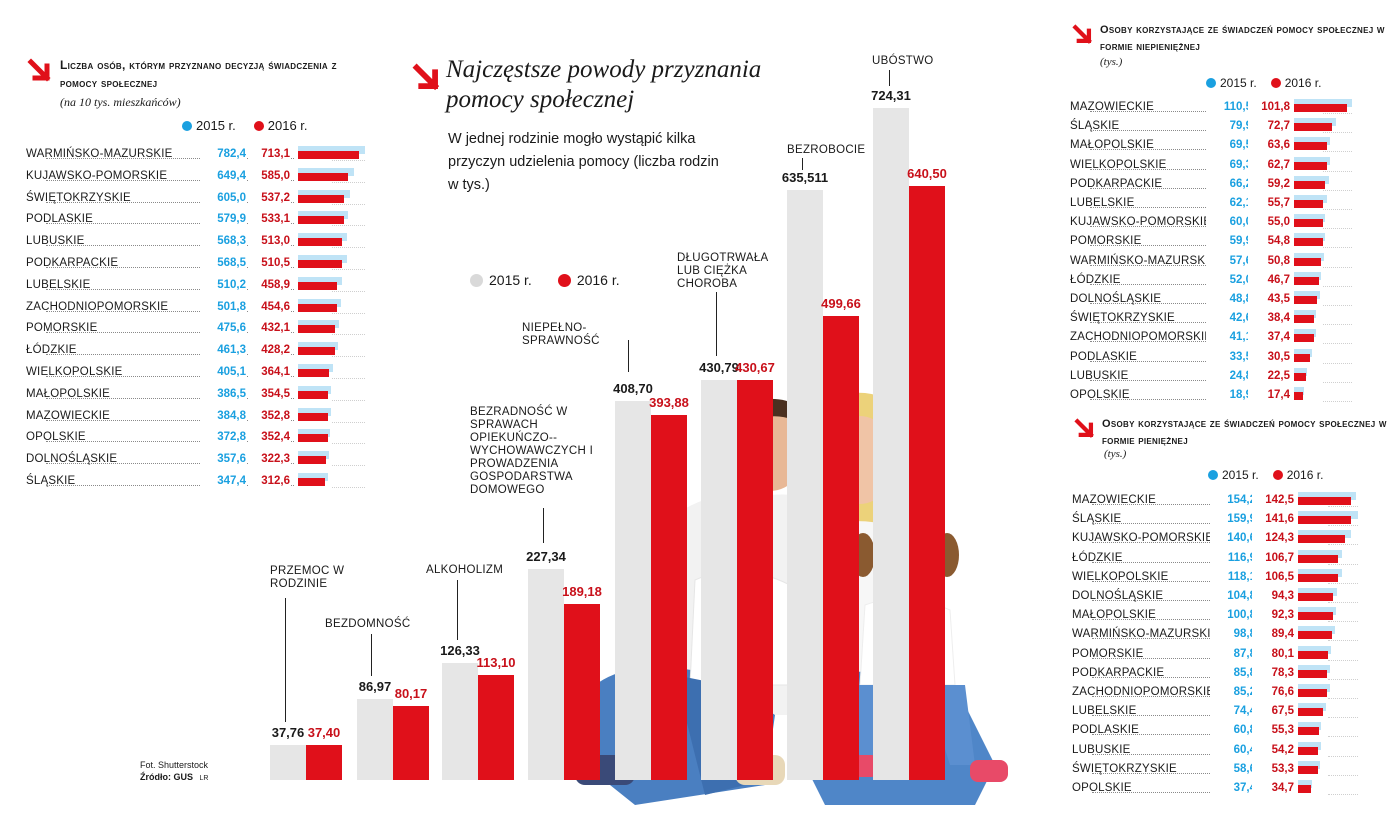 This screenshot has height=816, width=1400. I want to click on value-2016: 454,6, so click(269, 307).